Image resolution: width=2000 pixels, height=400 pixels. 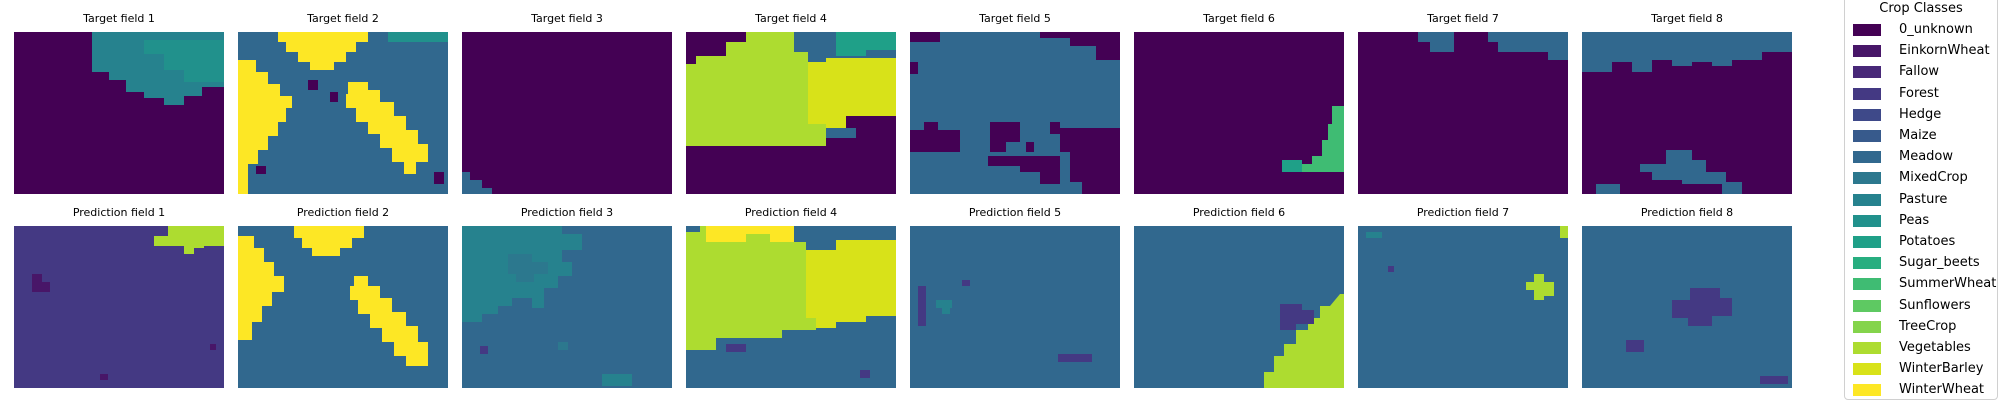 What do you see at coordinates (1015, 18) in the screenshot?
I see `target-title-5: Target field 5` at bounding box center [1015, 18].